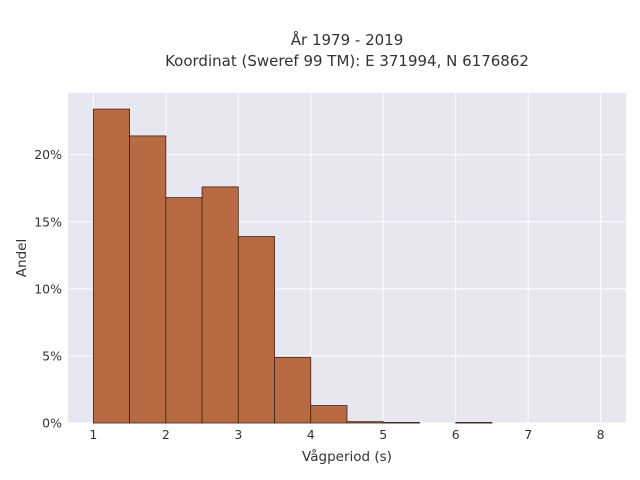 The width and height of the screenshot is (640, 480). I want to click on y-tick-label: 20%, so click(48, 154).